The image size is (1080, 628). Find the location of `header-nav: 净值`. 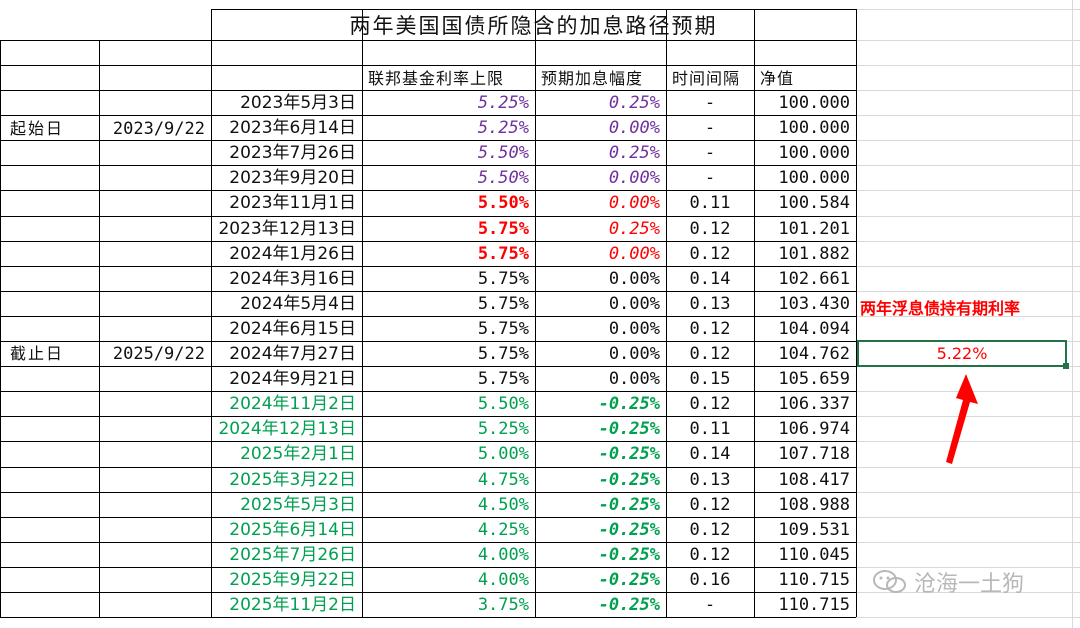

header-nav: 净值 is located at coordinates (777, 78).